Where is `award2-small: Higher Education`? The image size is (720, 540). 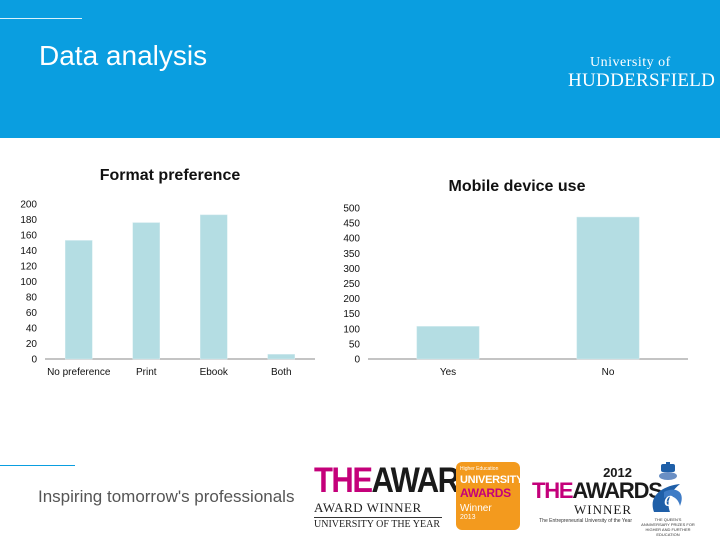 award2-small: Higher Education is located at coordinates (479, 469).